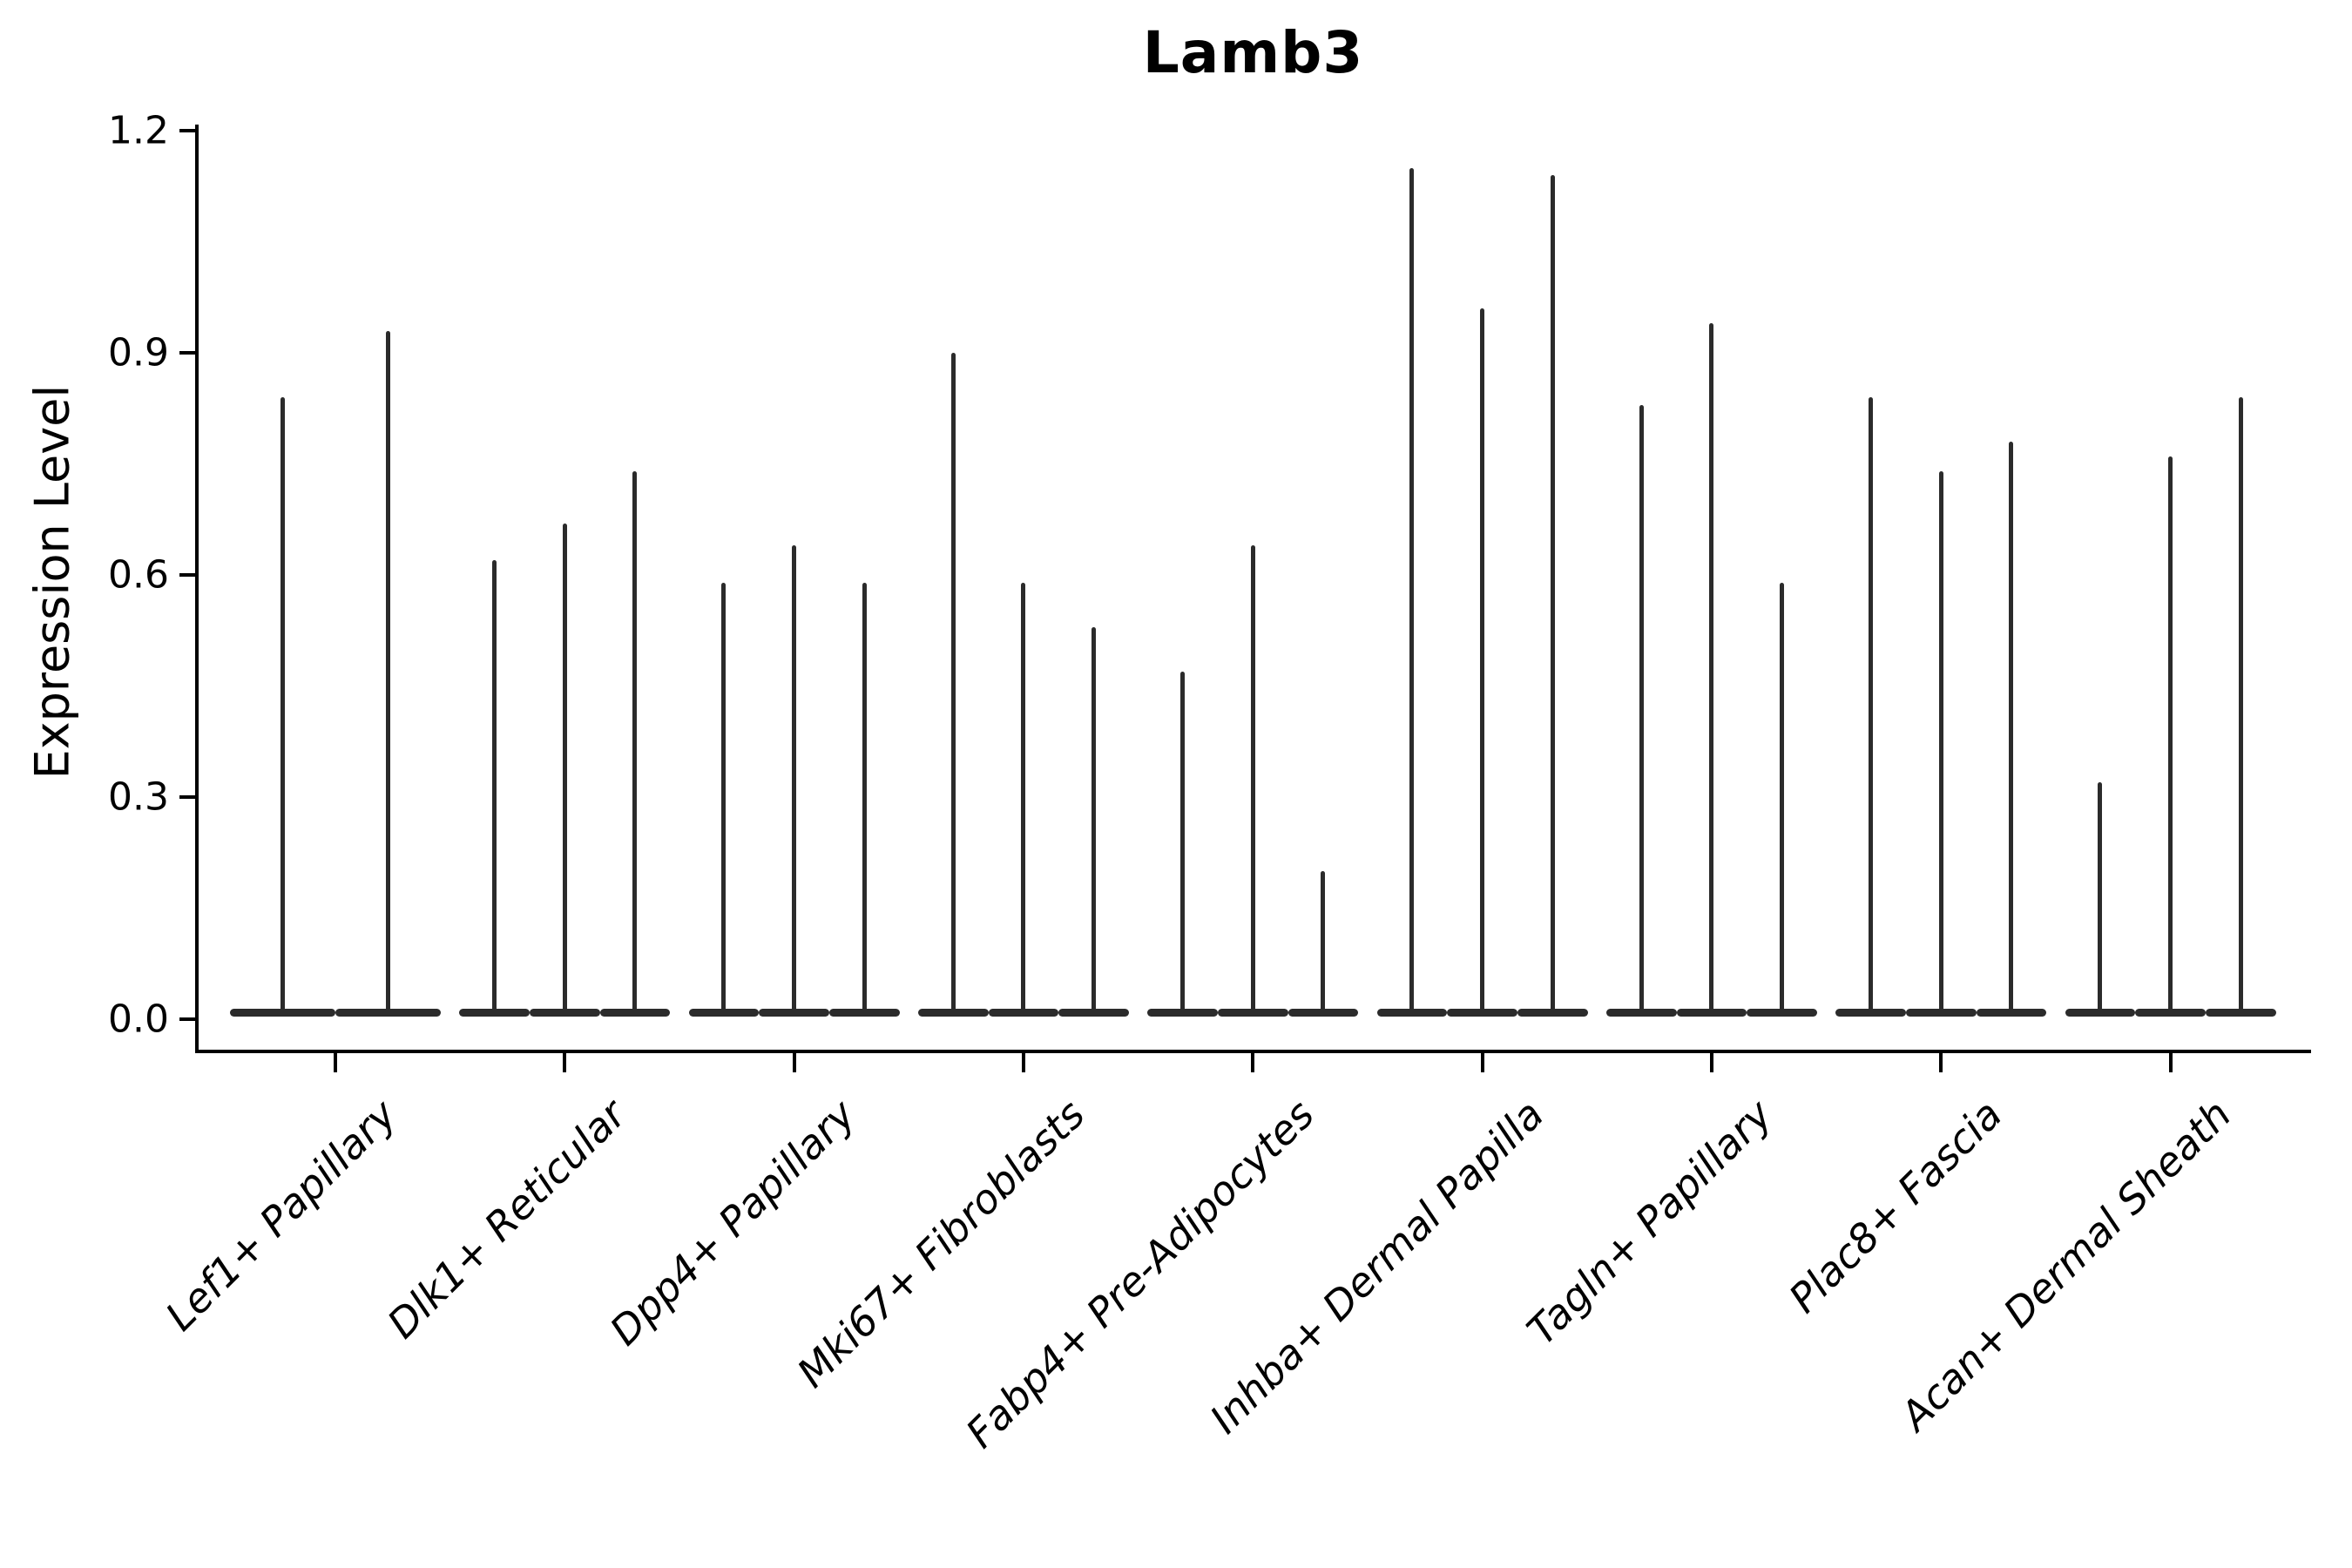 The width and height of the screenshot is (2352, 1568). Describe the element at coordinates (138, 352) in the screenshot. I see `y-tick-label: 0.9` at that location.